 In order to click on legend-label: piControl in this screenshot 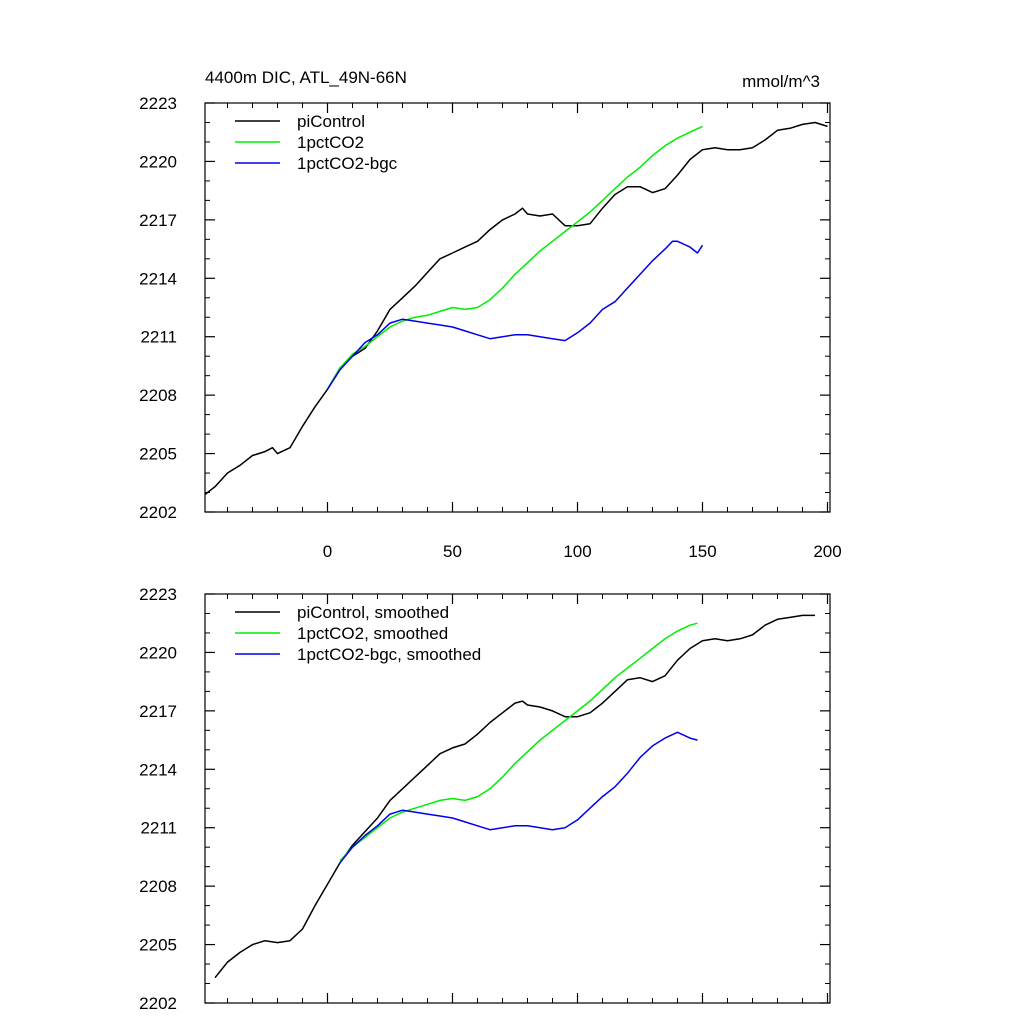, I will do `click(331, 121)`.